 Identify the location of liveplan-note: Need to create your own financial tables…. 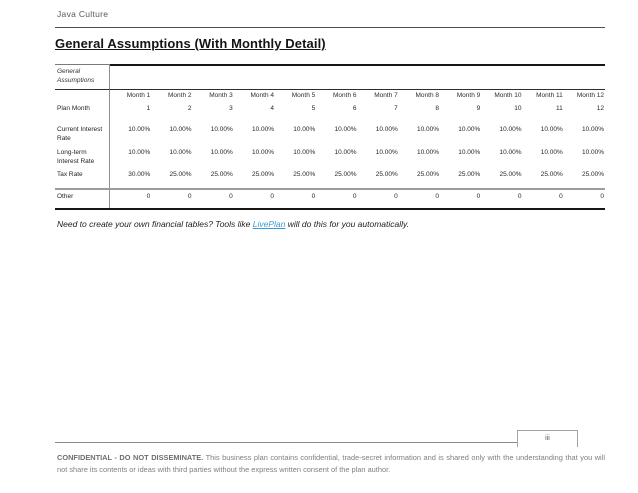
(233, 224).